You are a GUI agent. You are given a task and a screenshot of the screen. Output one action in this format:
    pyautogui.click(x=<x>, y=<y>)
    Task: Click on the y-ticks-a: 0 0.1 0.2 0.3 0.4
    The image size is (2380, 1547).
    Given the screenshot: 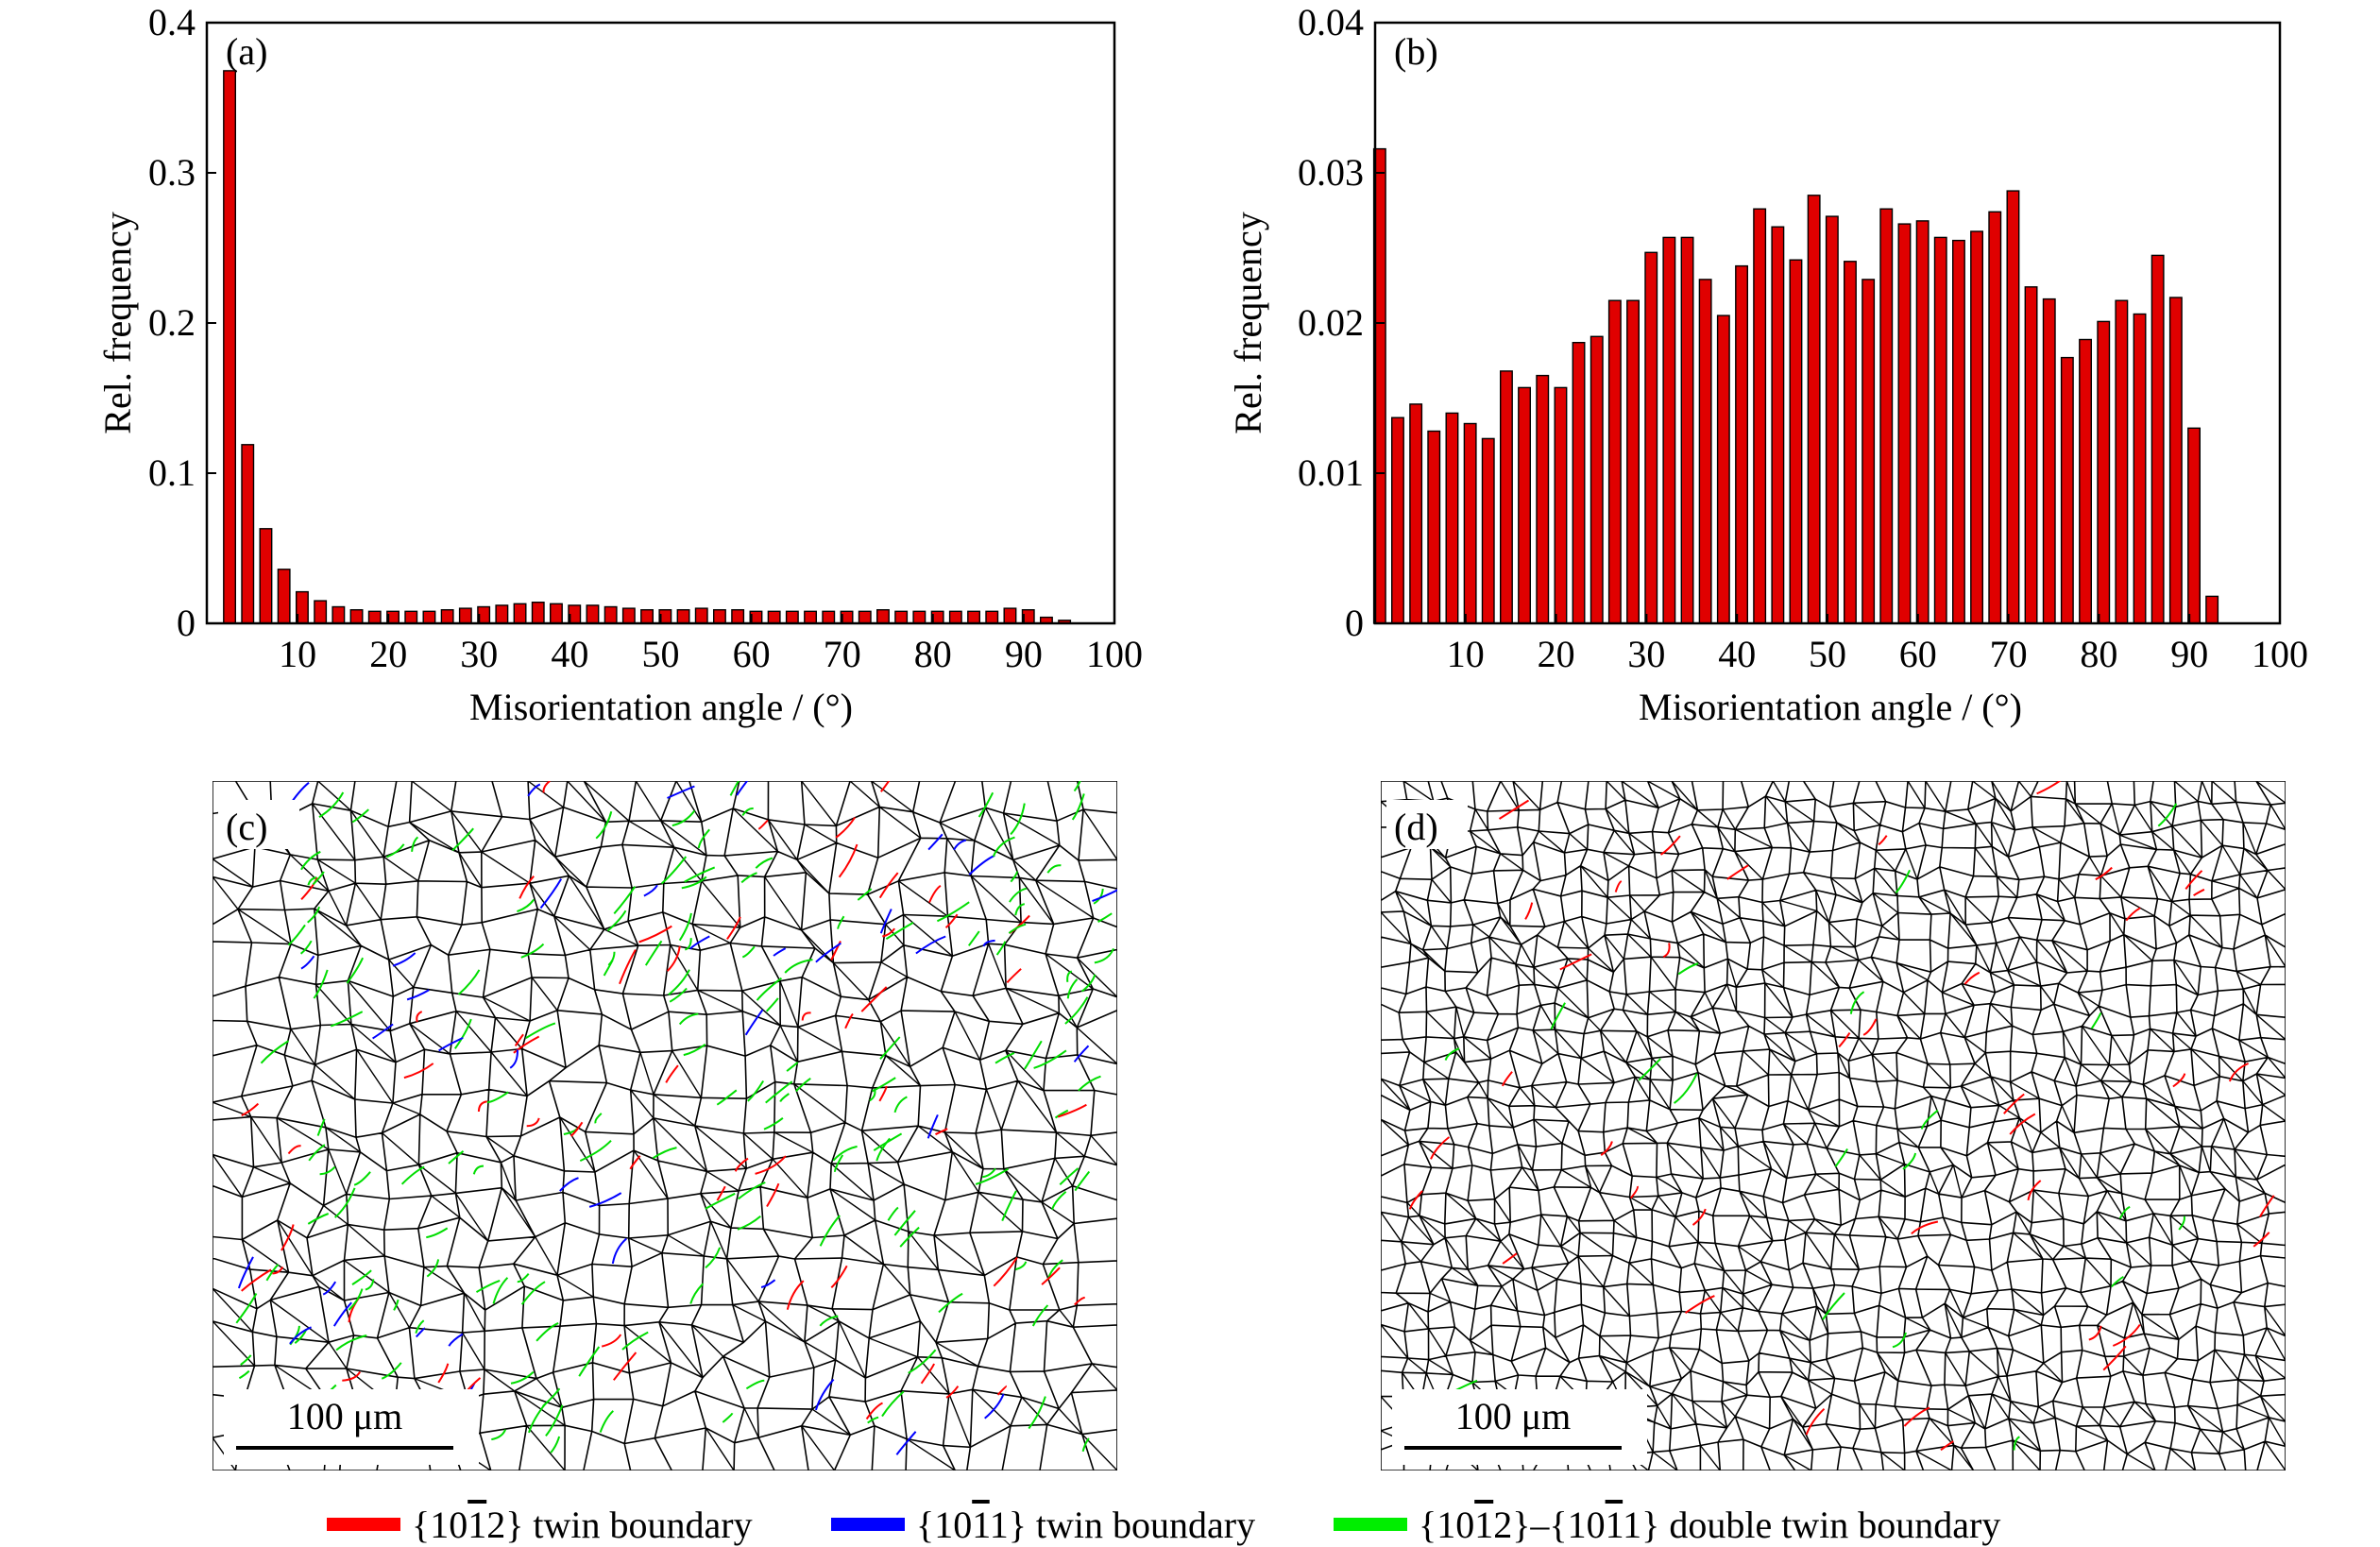 What is the action you would take?
    pyautogui.click(x=182, y=322)
    